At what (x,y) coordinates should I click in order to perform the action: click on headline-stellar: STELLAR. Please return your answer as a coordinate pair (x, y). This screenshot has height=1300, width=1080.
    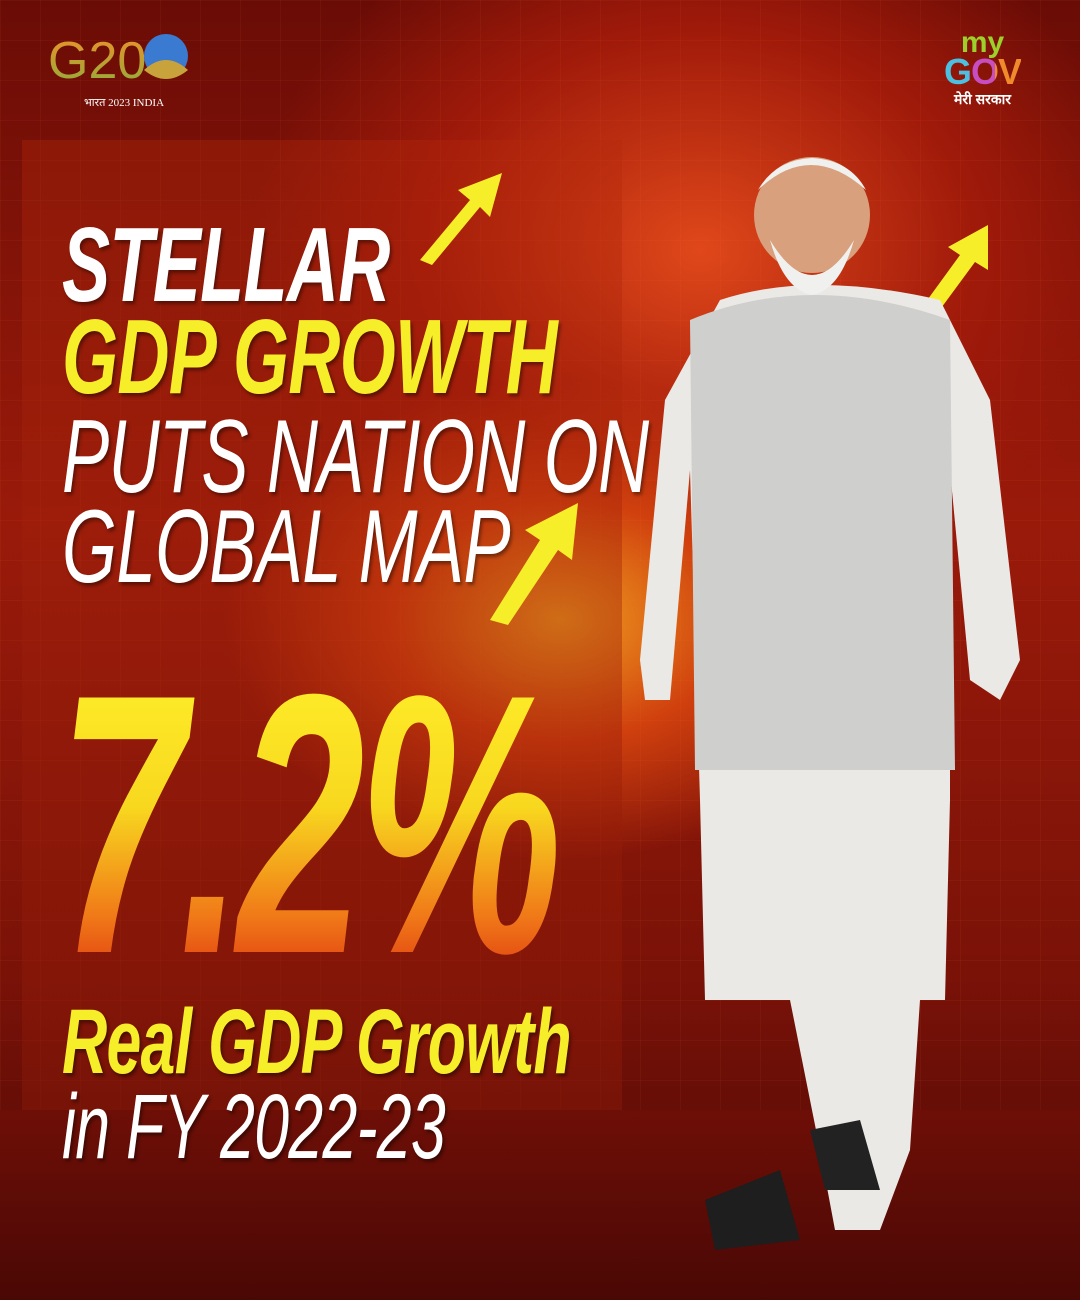
    Looking at the image, I should click on (226, 265).